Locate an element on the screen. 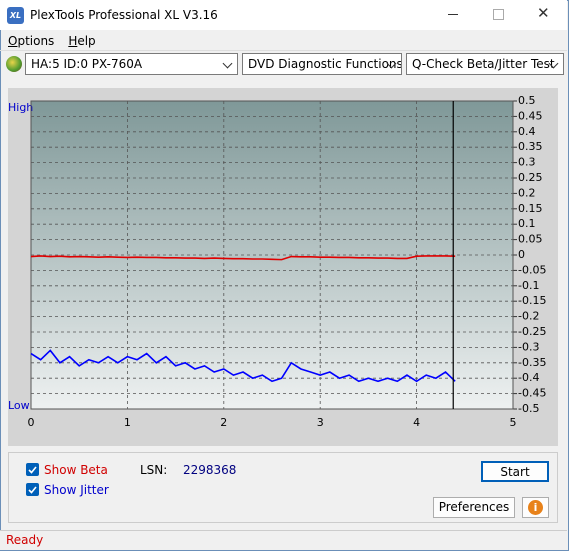  title-bar: XL PlexTools Professional XL V3.16 ✕ is located at coordinates (283, 15).